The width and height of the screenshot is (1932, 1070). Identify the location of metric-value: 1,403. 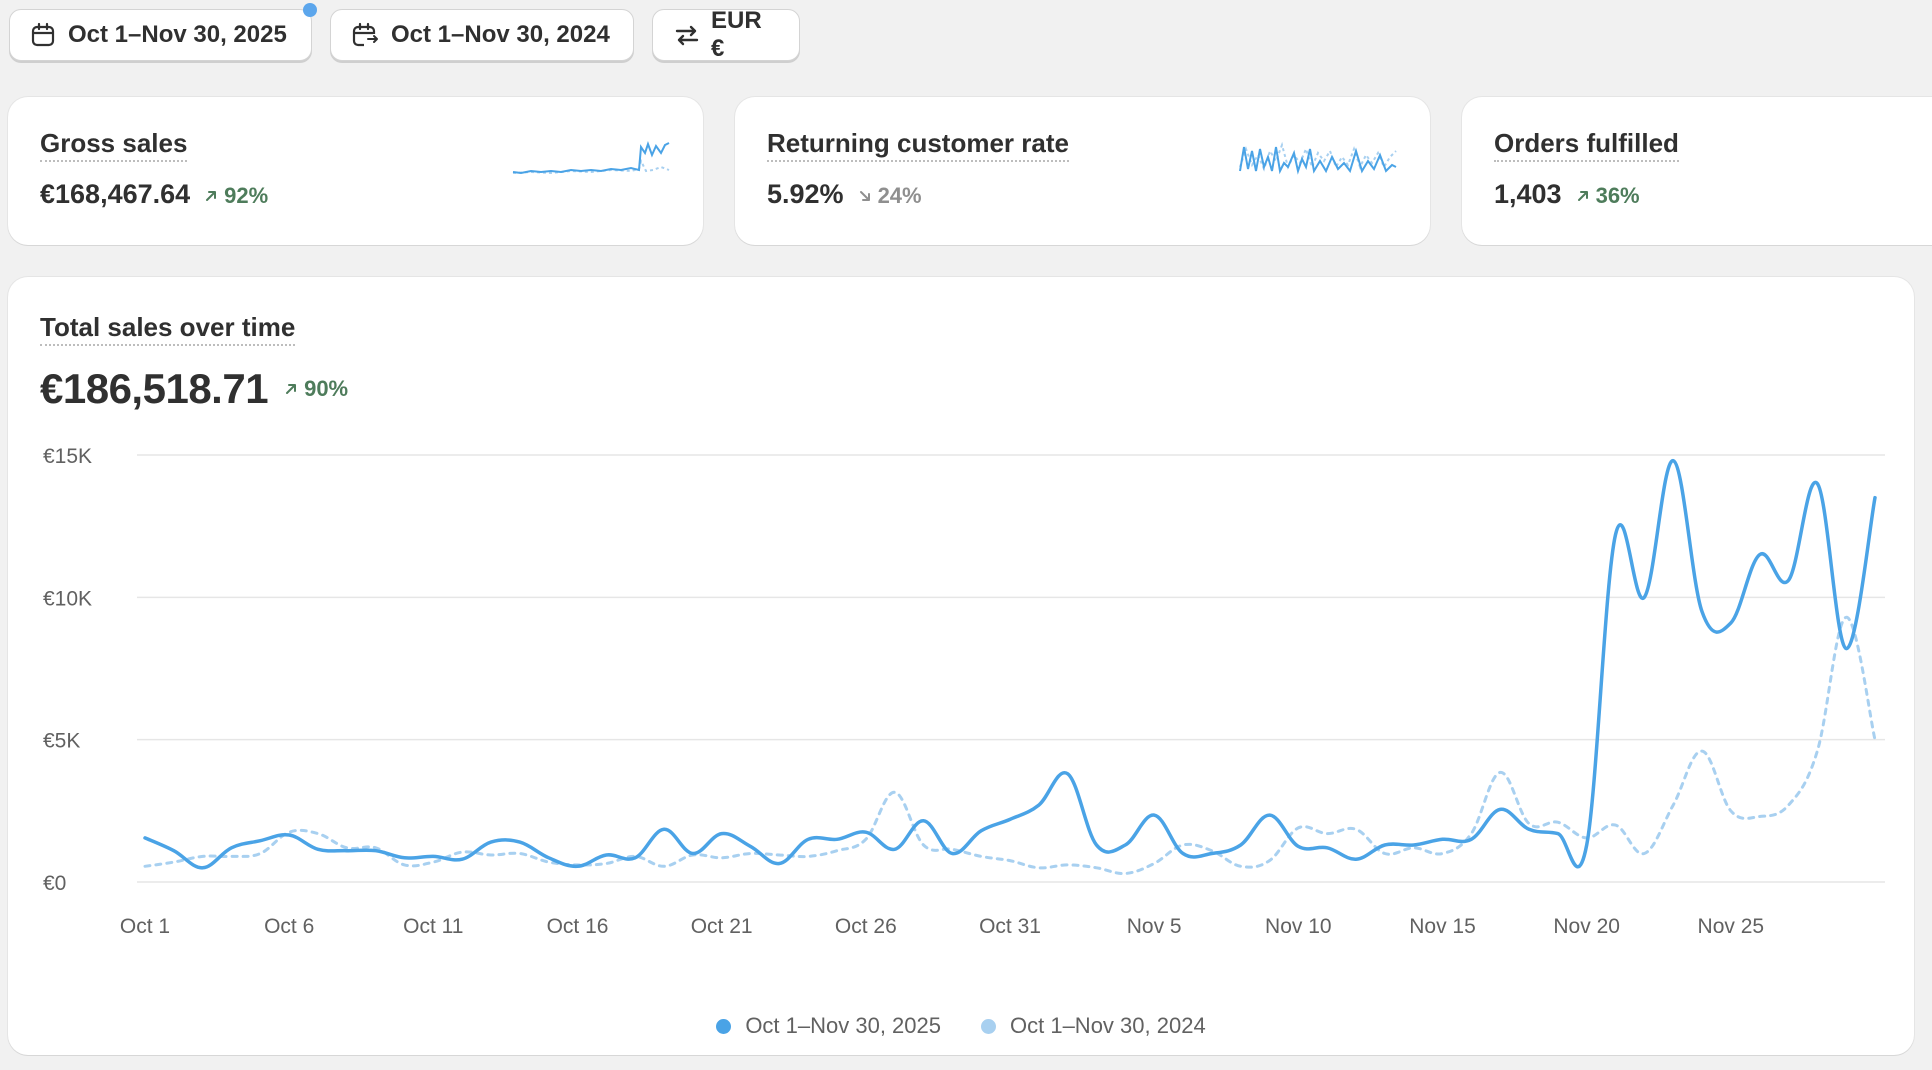
(1528, 194).